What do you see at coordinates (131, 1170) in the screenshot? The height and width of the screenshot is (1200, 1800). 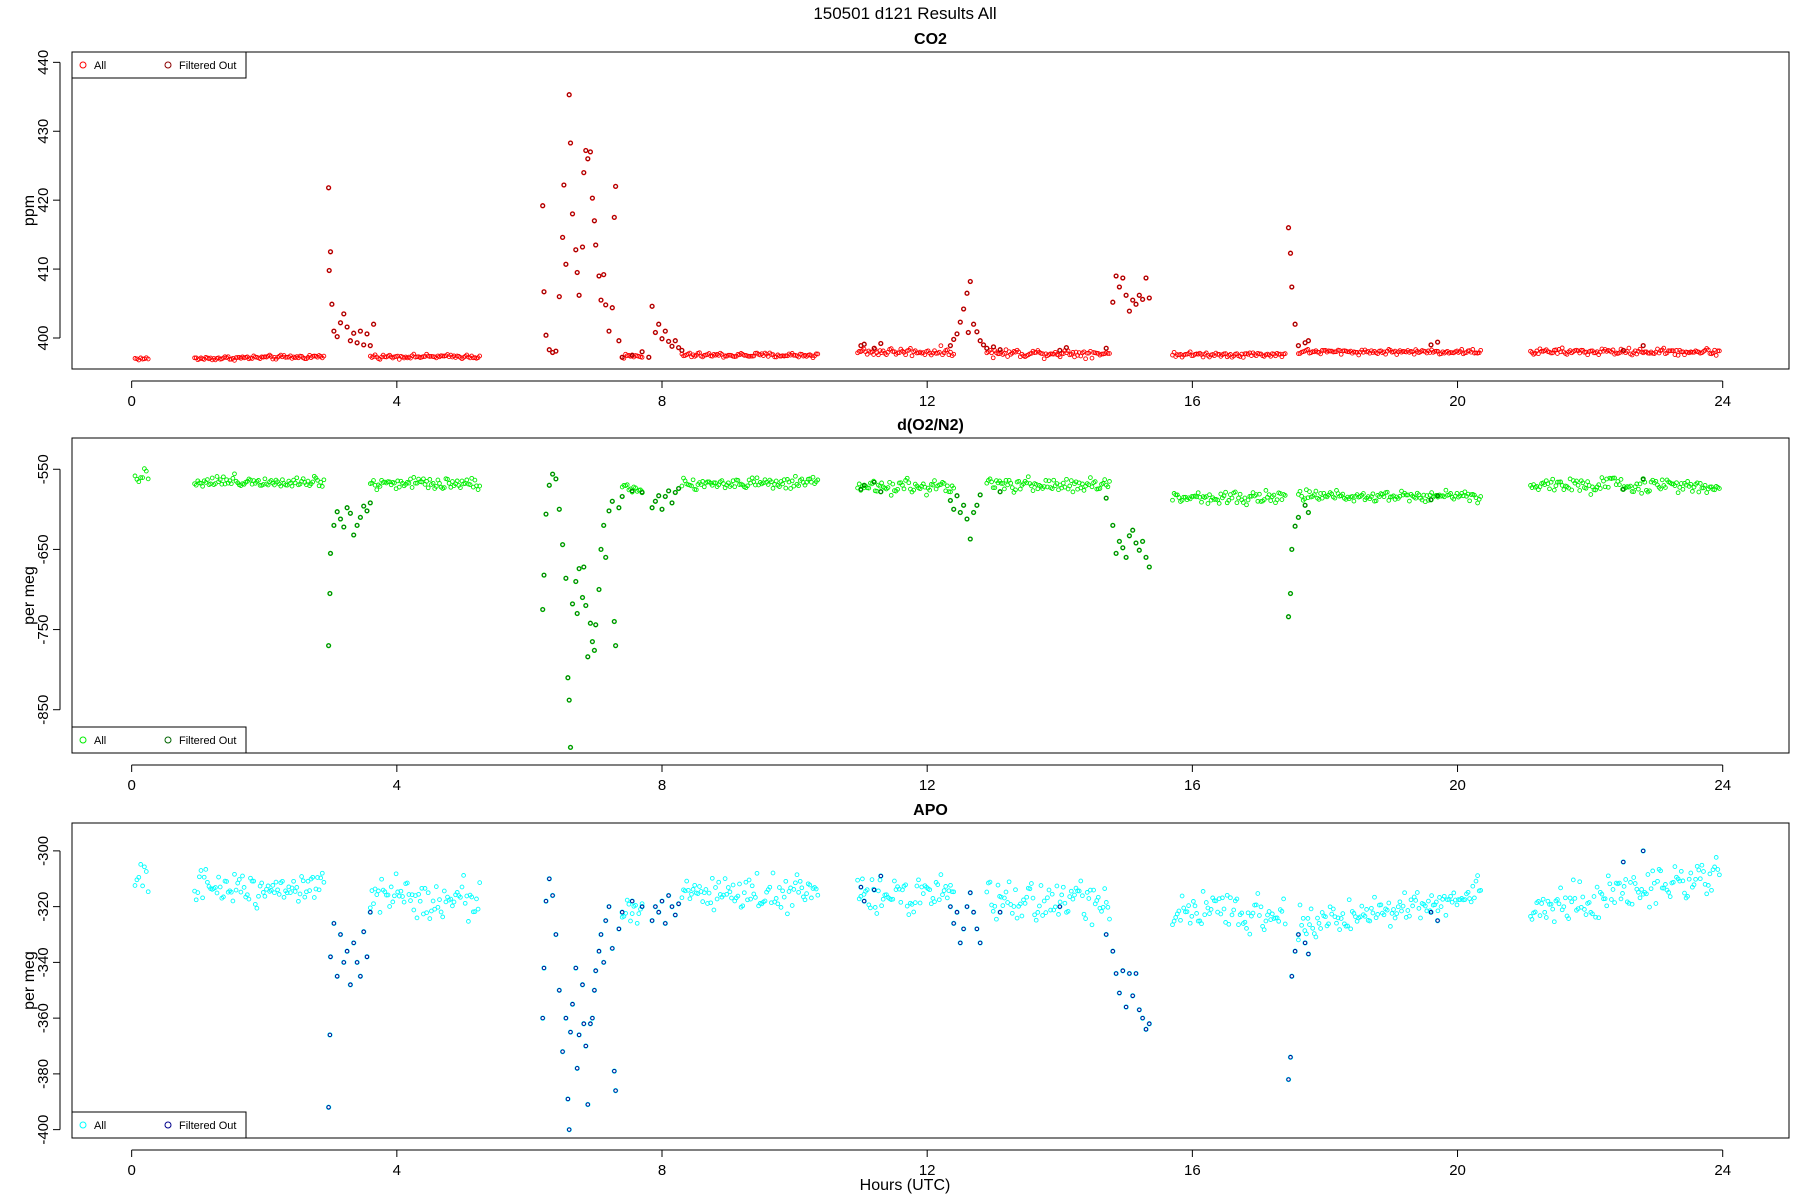 I see `x-tick-label: 0` at bounding box center [131, 1170].